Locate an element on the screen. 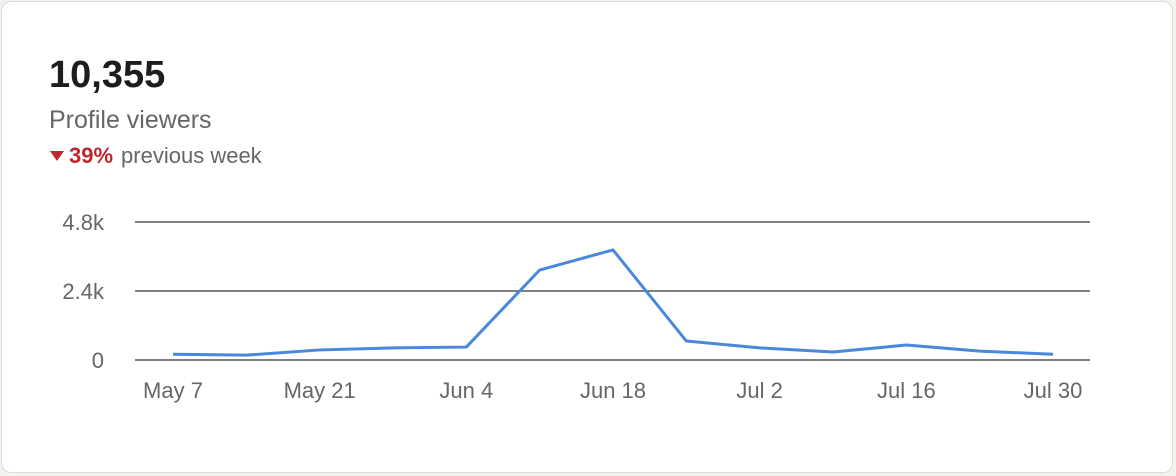 This screenshot has width=1176, height=476. change: 39% previous week is located at coordinates (155, 156).